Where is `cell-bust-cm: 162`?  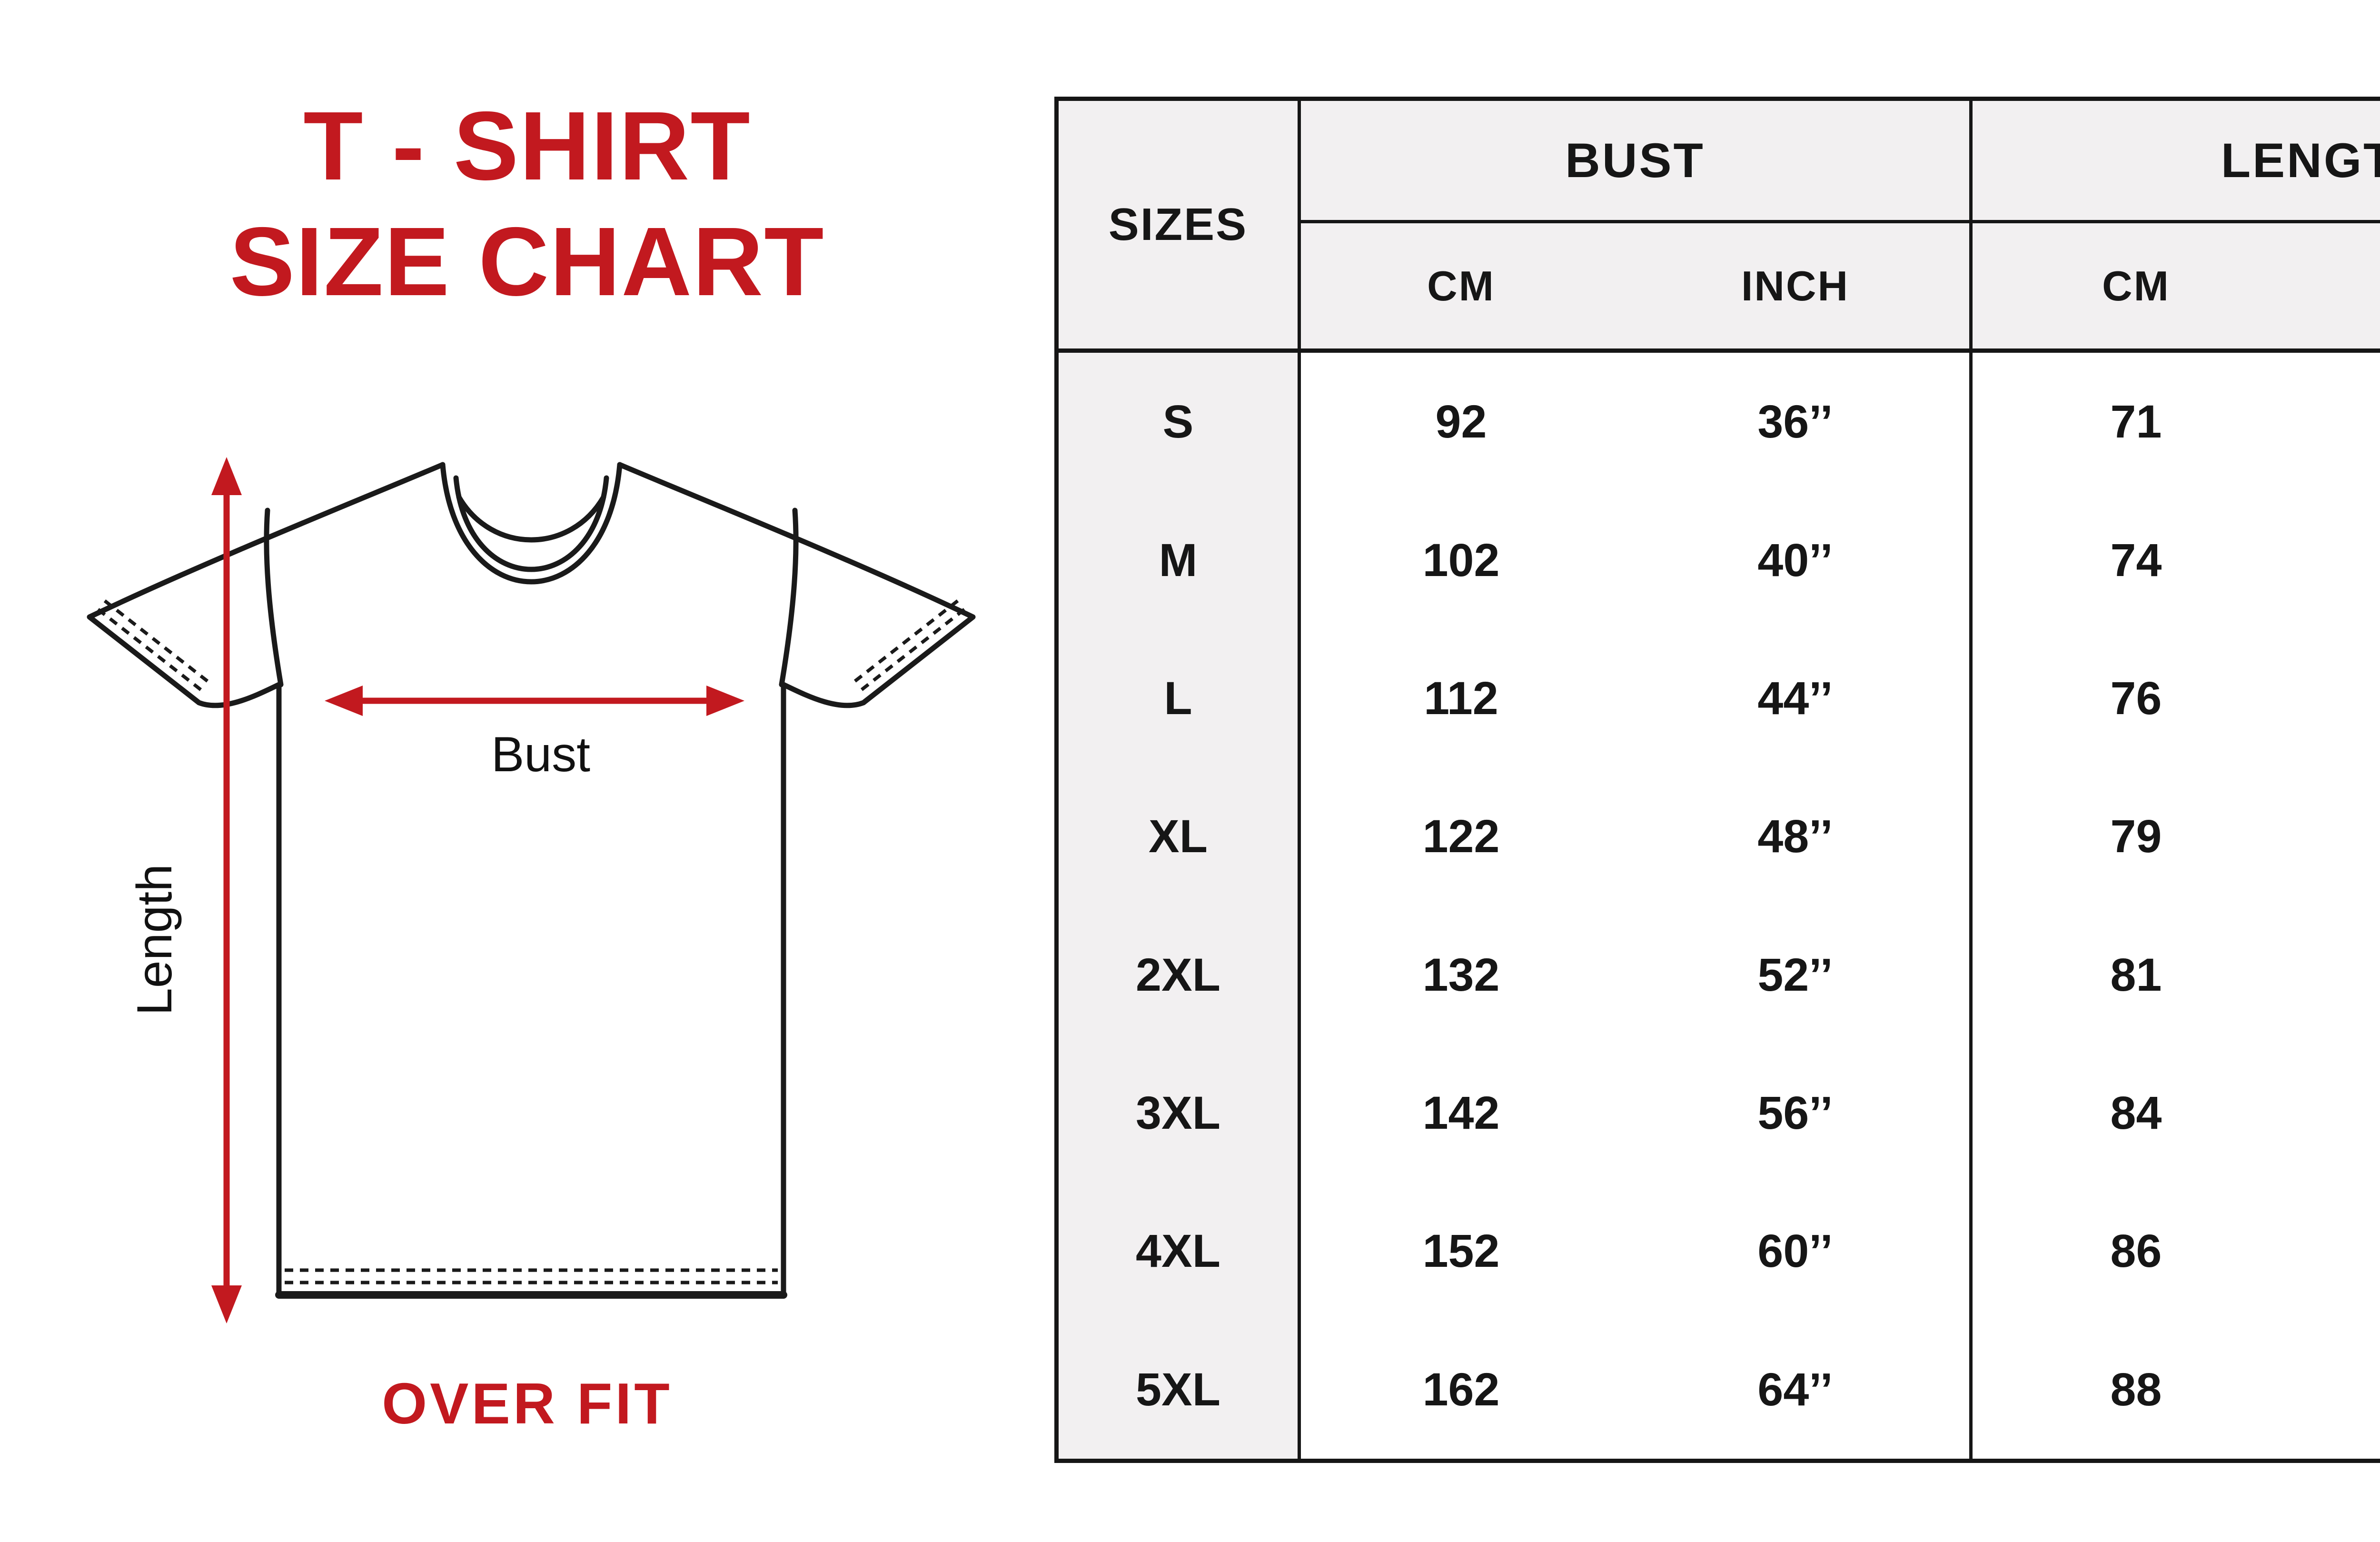
cell-bust-cm: 162 is located at coordinates (1461, 1389).